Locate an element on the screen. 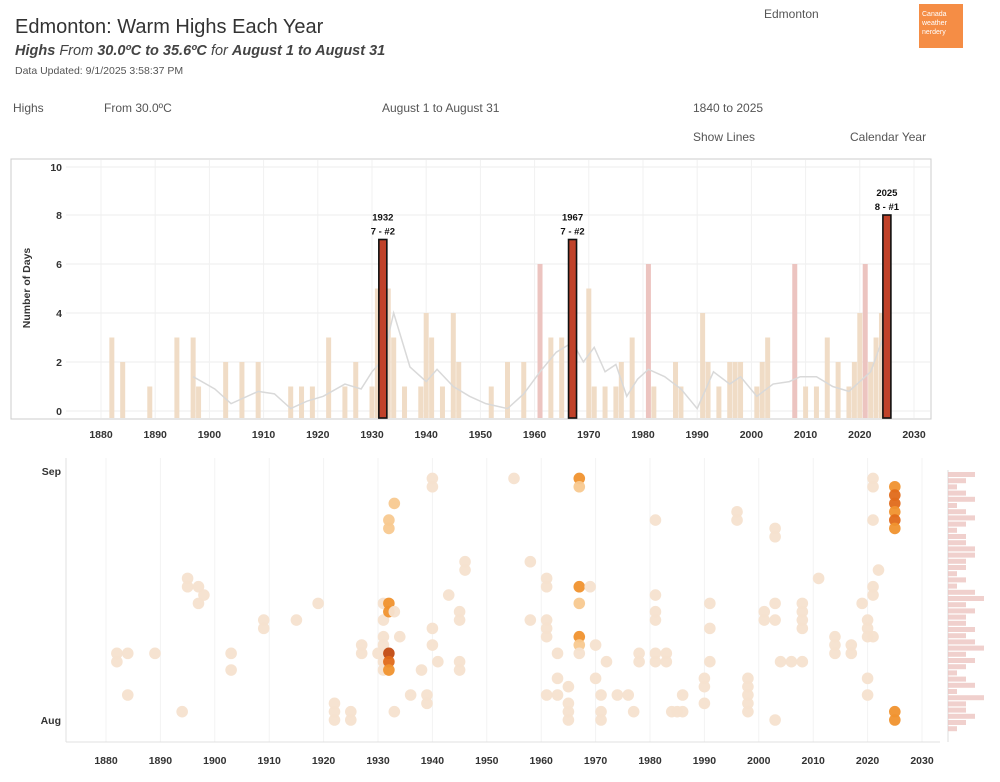 This screenshot has width=1000, height=782. measure-filter: Highs is located at coordinates (28, 108).